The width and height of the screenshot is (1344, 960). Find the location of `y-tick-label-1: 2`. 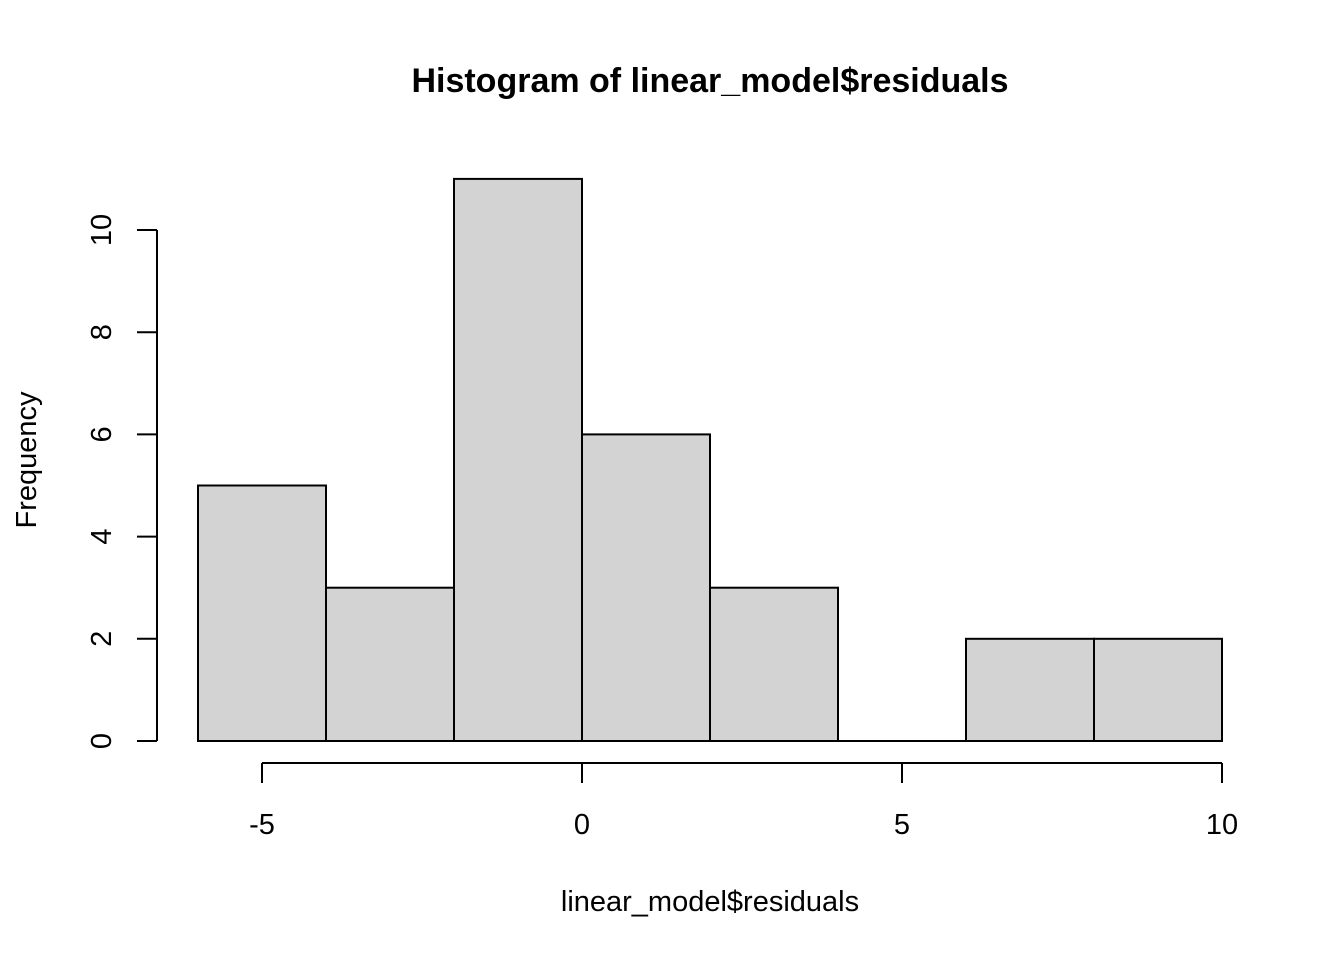

y-tick-label-1: 2 is located at coordinates (102, 639).